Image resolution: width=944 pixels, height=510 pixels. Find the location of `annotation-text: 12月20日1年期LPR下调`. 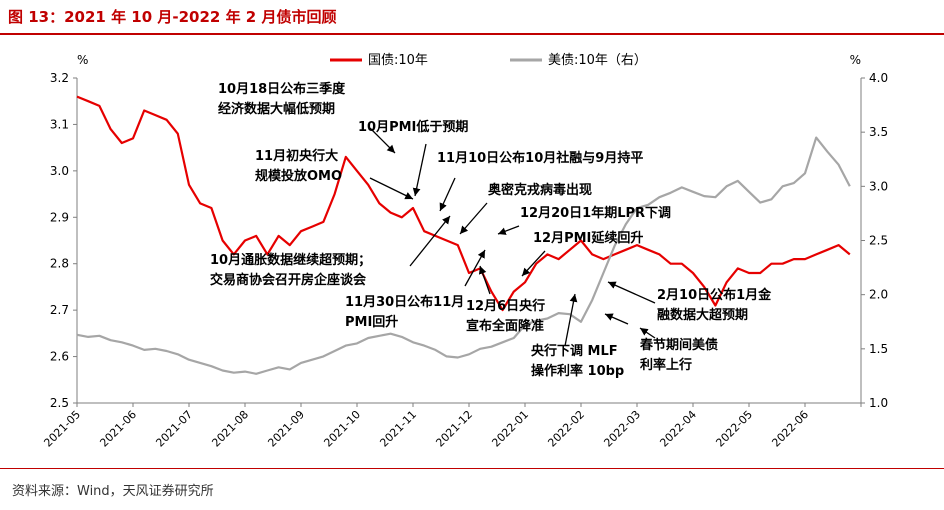

annotation-text: 12月20日1年期LPR下调 is located at coordinates (595, 213).